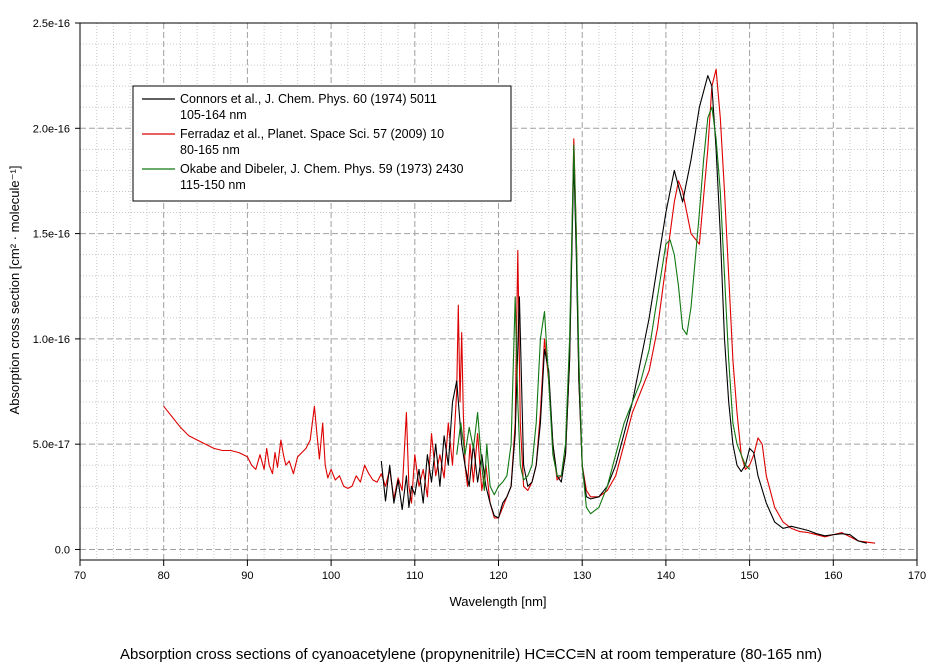 The height and width of the screenshot is (668, 942). I want to click on x-tick-label: 130, so click(582, 576).